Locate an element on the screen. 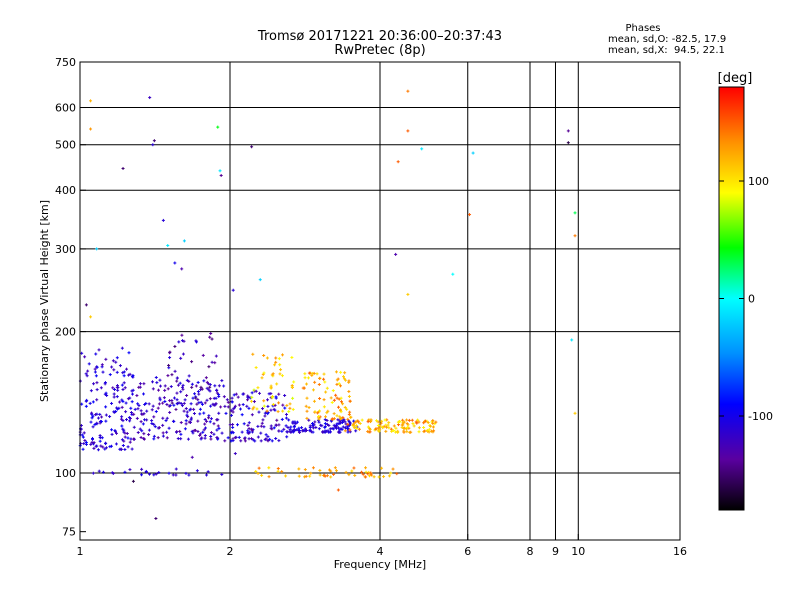 The width and height of the screenshot is (800, 600). colorbar-tick-label: -100 is located at coordinates (760, 416).